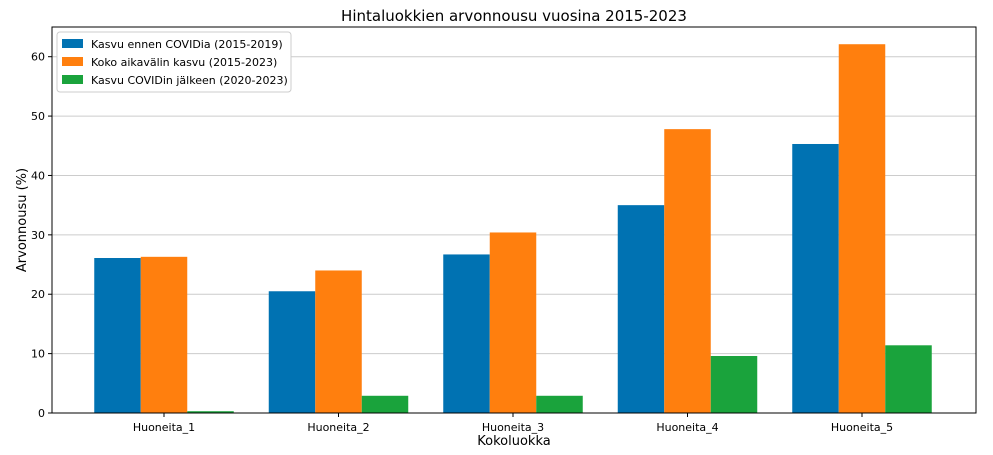  Describe the element at coordinates (41, 413) in the screenshot. I see `y-tick-label: 0` at that location.